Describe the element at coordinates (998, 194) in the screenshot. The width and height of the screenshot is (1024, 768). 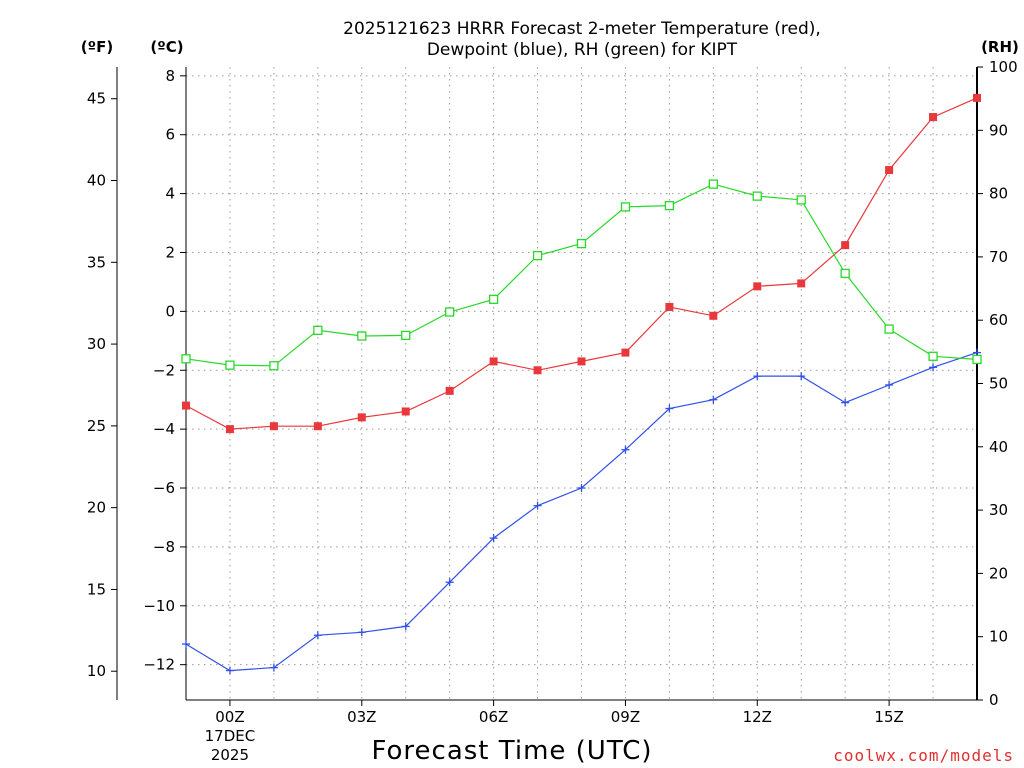
I see `rh-tick-label: 80` at that location.